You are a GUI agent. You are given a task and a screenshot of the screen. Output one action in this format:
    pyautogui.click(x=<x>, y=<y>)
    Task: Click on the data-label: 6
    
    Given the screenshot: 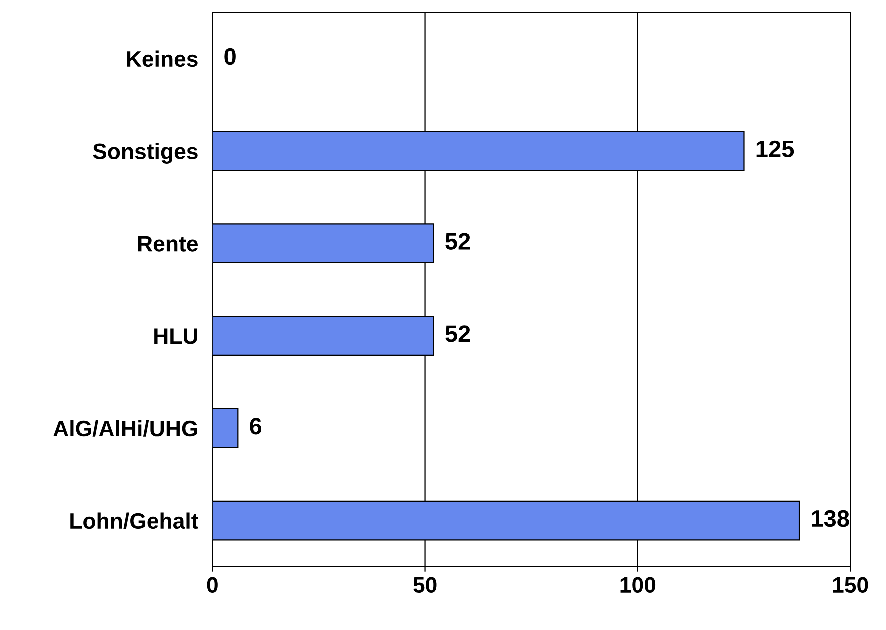 What is the action you would take?
    pyautogui.click(x=256, y=426)
    